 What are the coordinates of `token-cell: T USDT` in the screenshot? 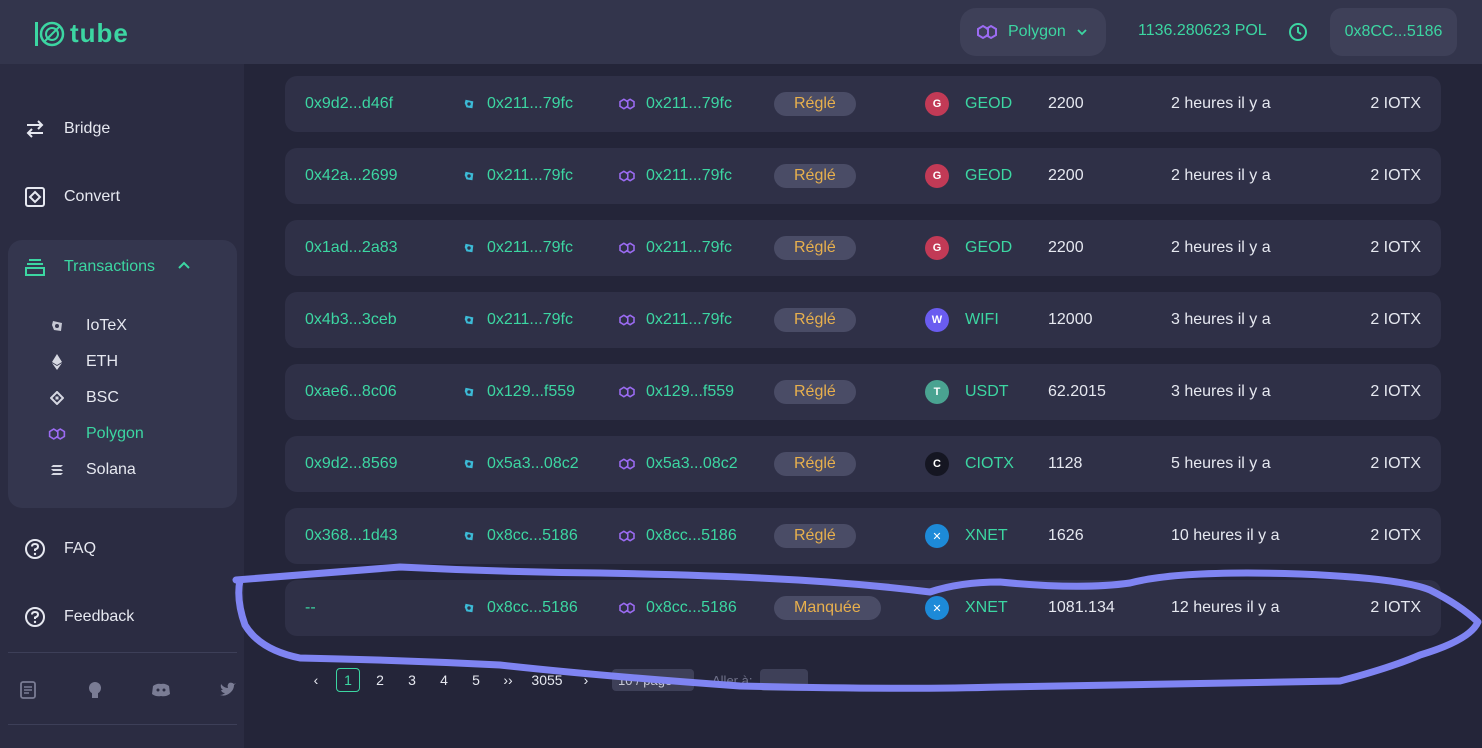 It's located at (967, 392).